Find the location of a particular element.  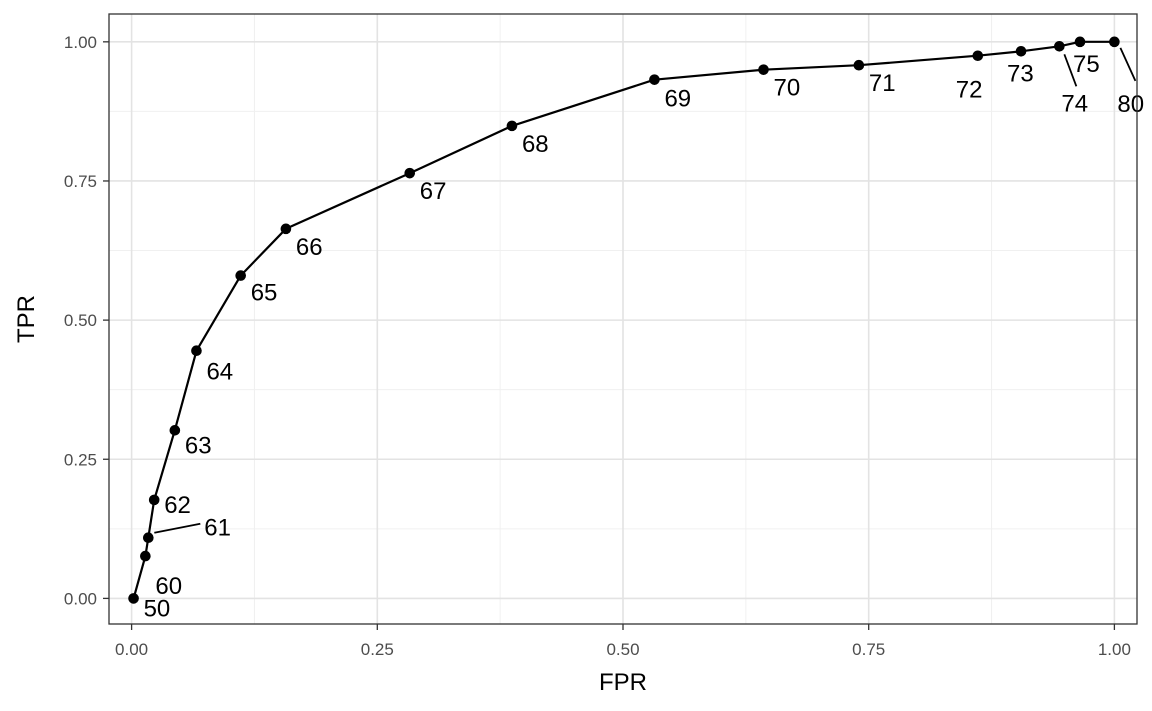

x-tick-label: 1.00 is located at coordinates (1114, 649).